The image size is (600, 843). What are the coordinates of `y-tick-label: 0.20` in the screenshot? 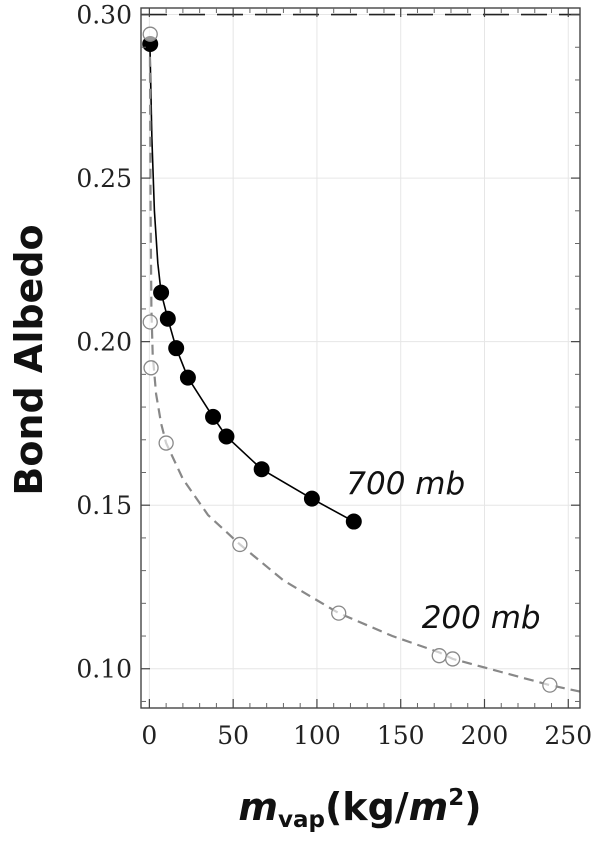 It's located at (104, 342).